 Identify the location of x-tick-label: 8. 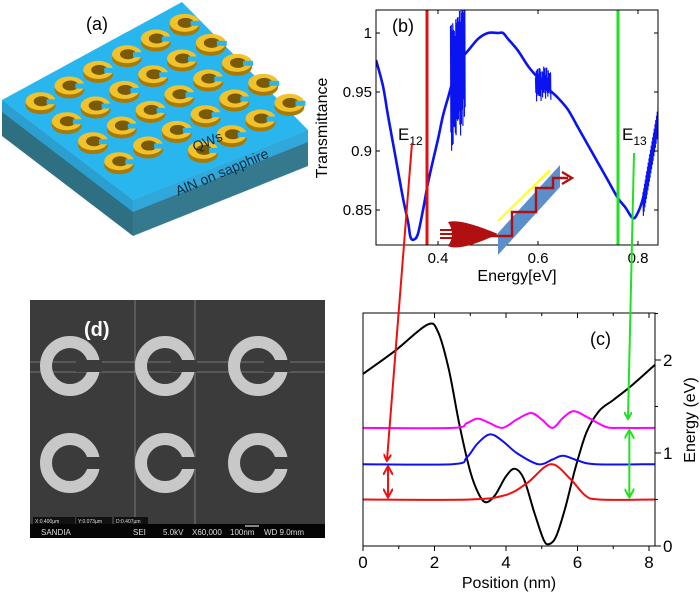
(648, 562).